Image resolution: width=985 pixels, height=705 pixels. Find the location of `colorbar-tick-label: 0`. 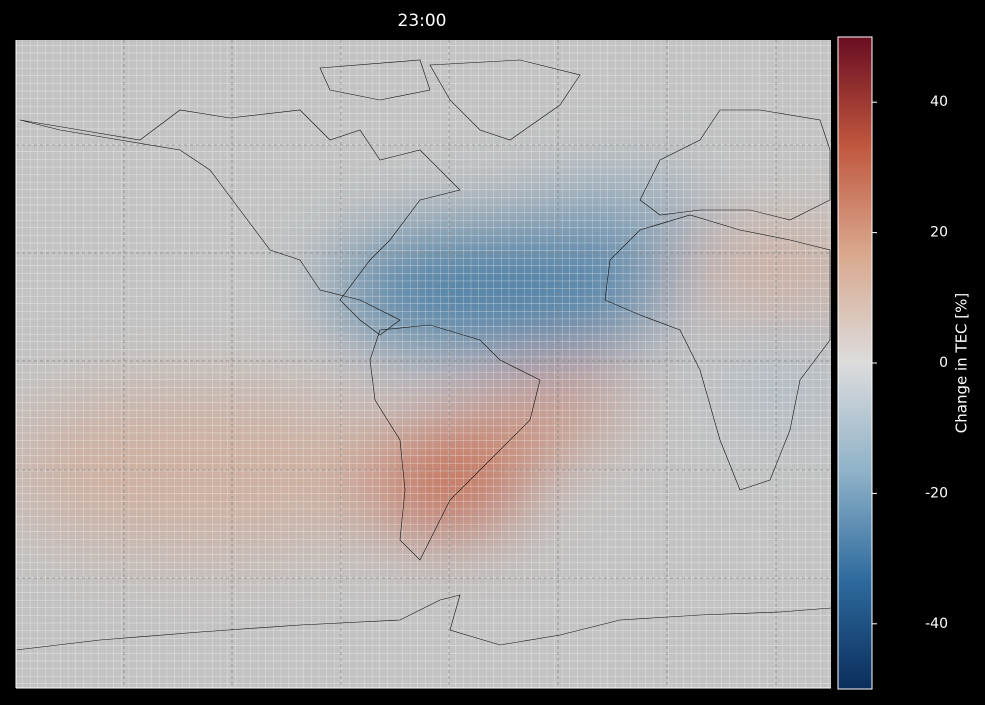

colorbar-tick-label: 0 is located at coordinates (943, 363).